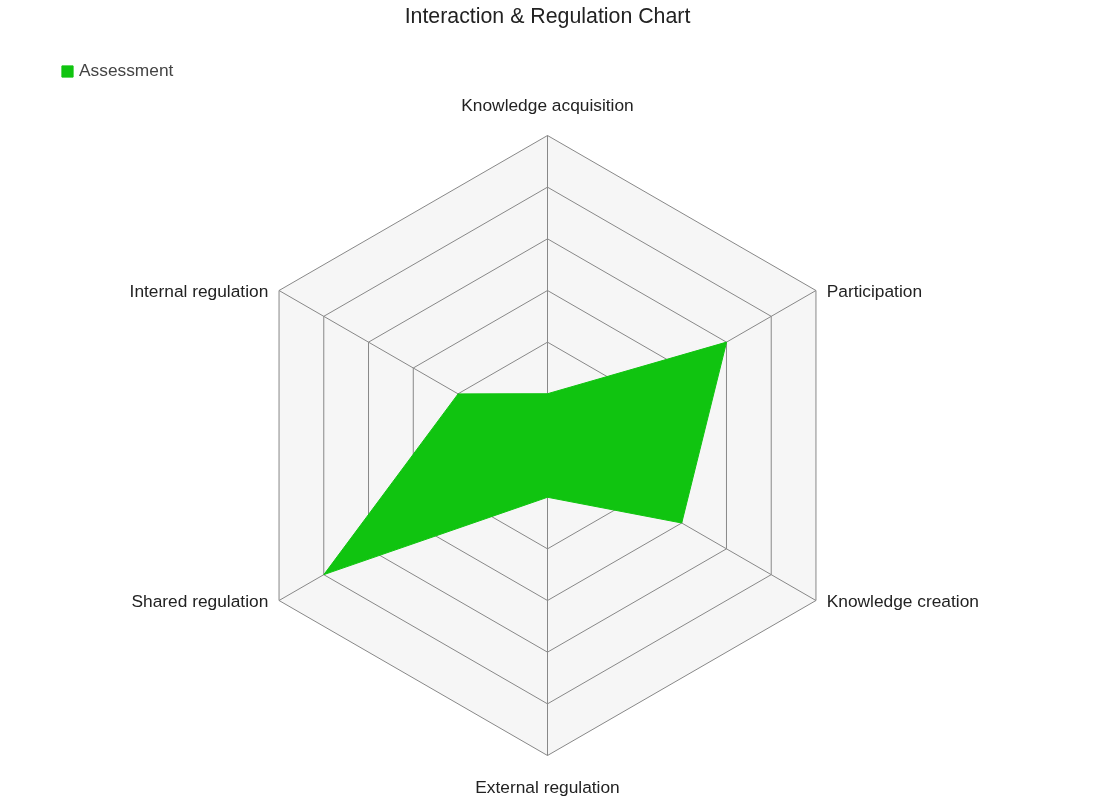  What do you see at coordinates (126, 70) in the screenshot?
I see `legend-label: Assessment` at bounding box center [126, 70].